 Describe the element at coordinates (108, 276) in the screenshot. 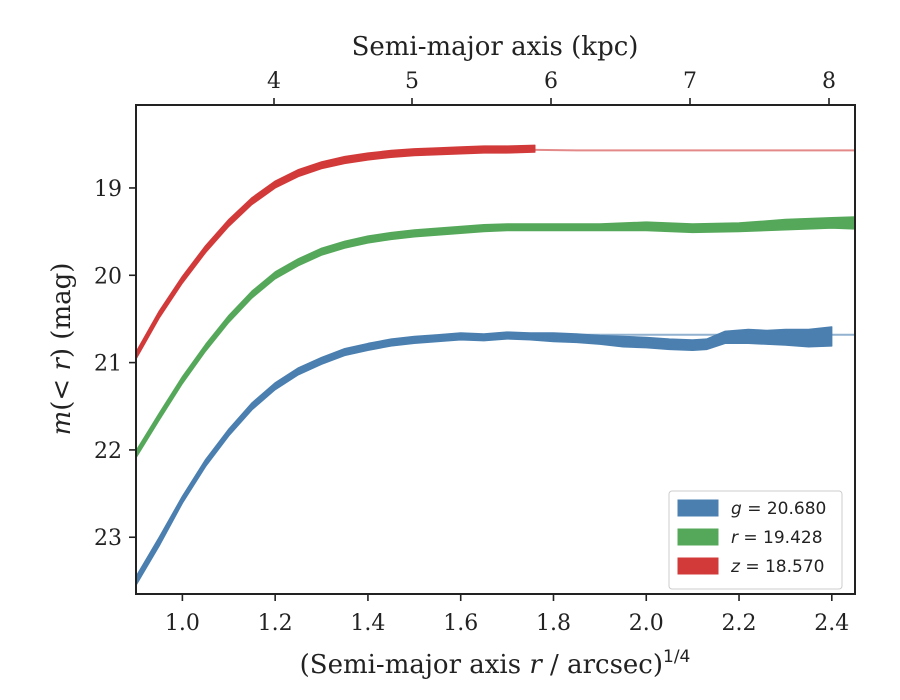

I see `y-tick-label: 20` at that location.